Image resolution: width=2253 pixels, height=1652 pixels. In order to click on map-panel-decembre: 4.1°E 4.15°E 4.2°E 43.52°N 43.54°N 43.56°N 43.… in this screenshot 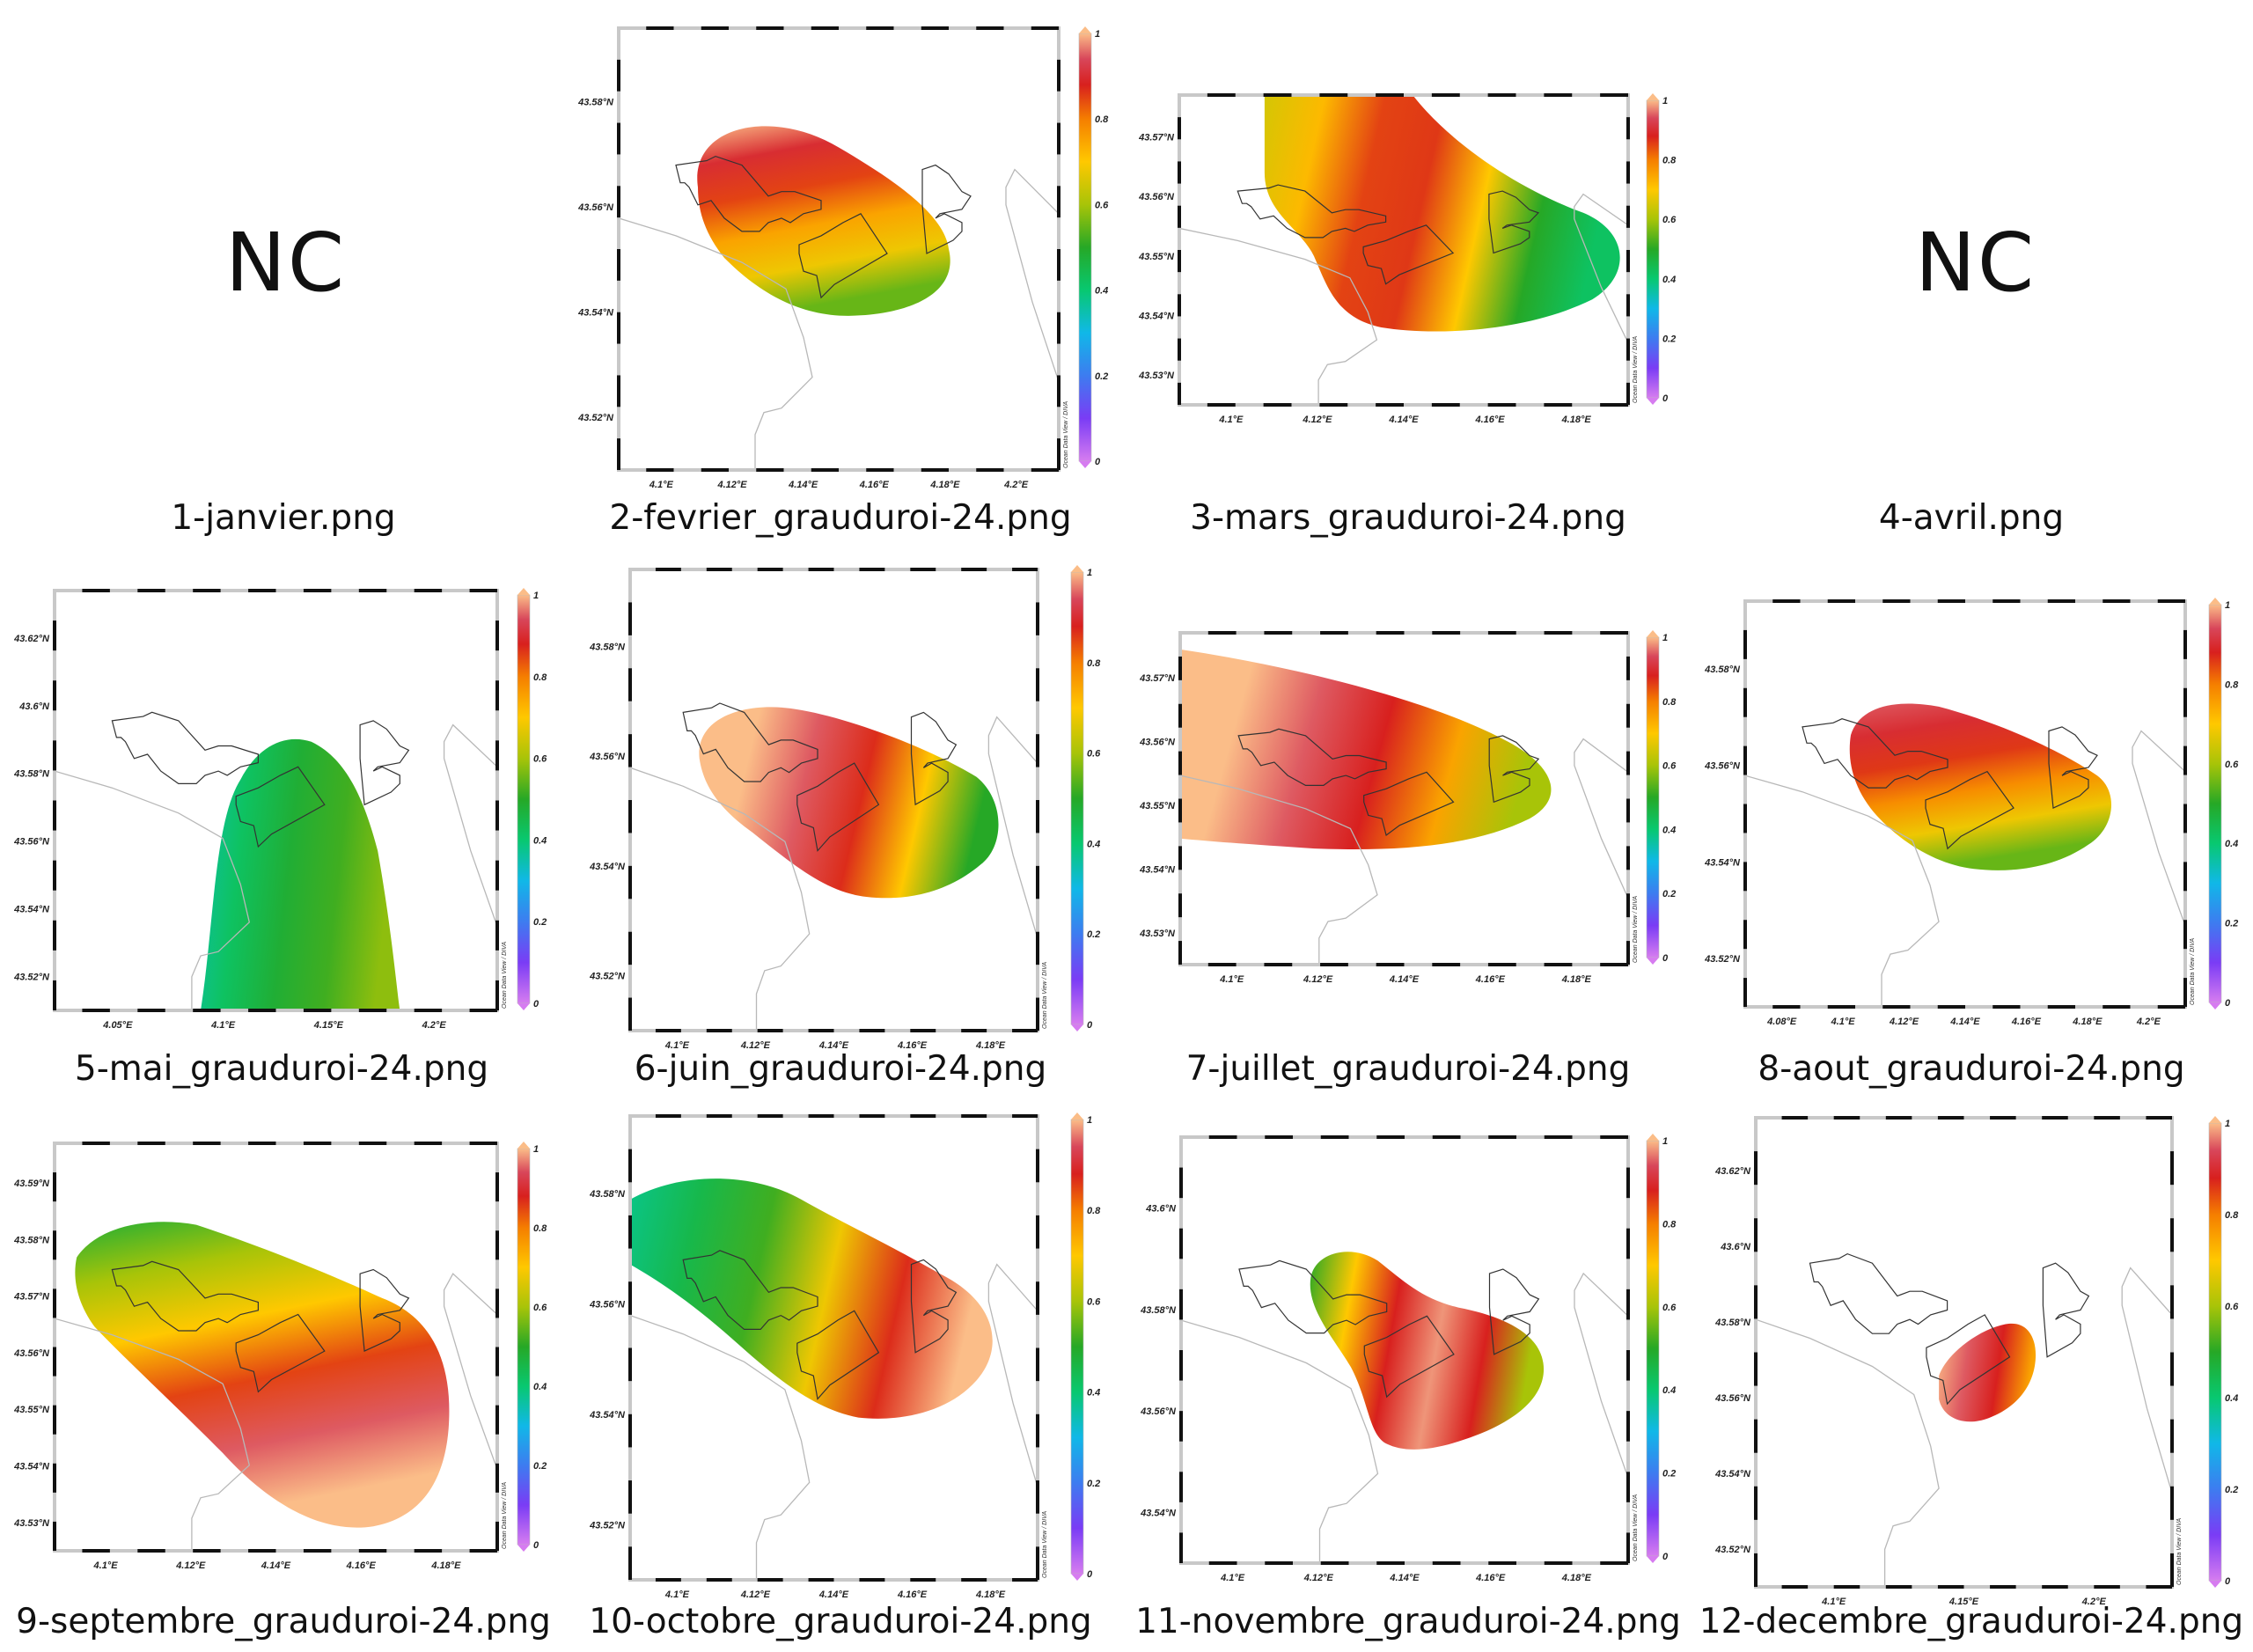, I will do `click(1969, 1363)`.